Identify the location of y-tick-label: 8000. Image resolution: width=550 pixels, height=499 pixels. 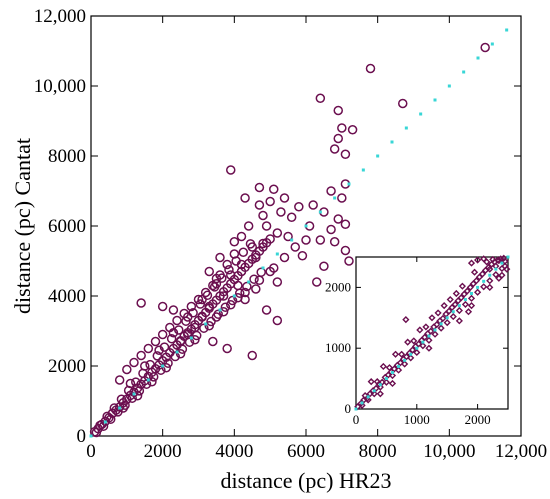
(67, 156).